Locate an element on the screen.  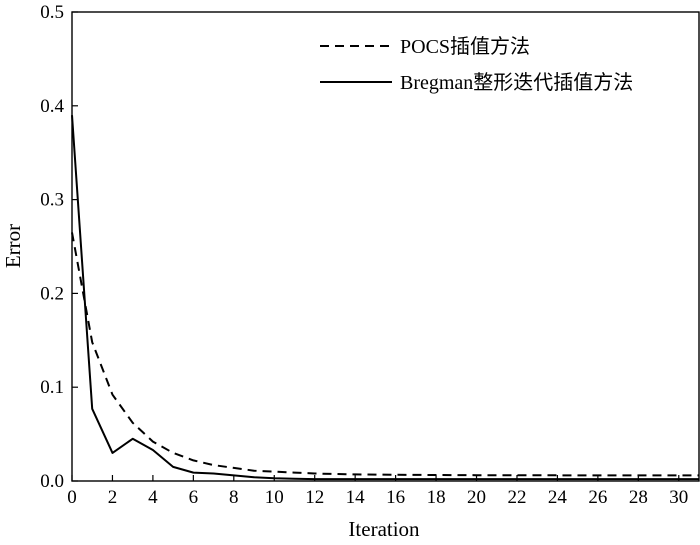
x-tick-label: 28 is located at coordinates (638, 497).